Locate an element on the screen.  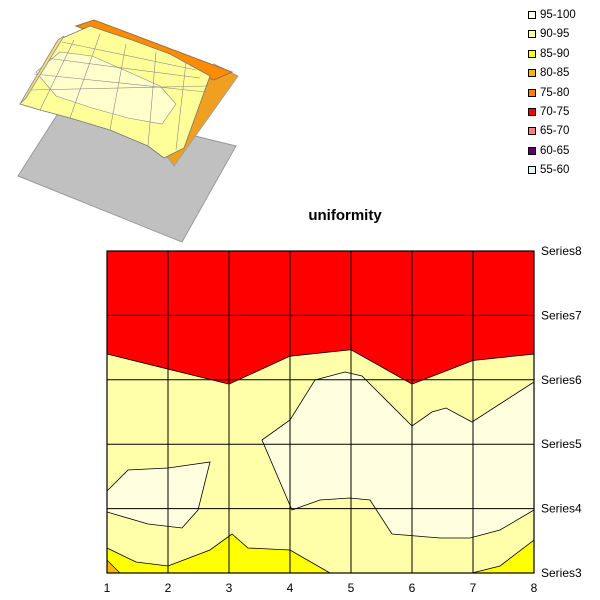
x-tick-label: 1 is located at coordinates (107, 588).